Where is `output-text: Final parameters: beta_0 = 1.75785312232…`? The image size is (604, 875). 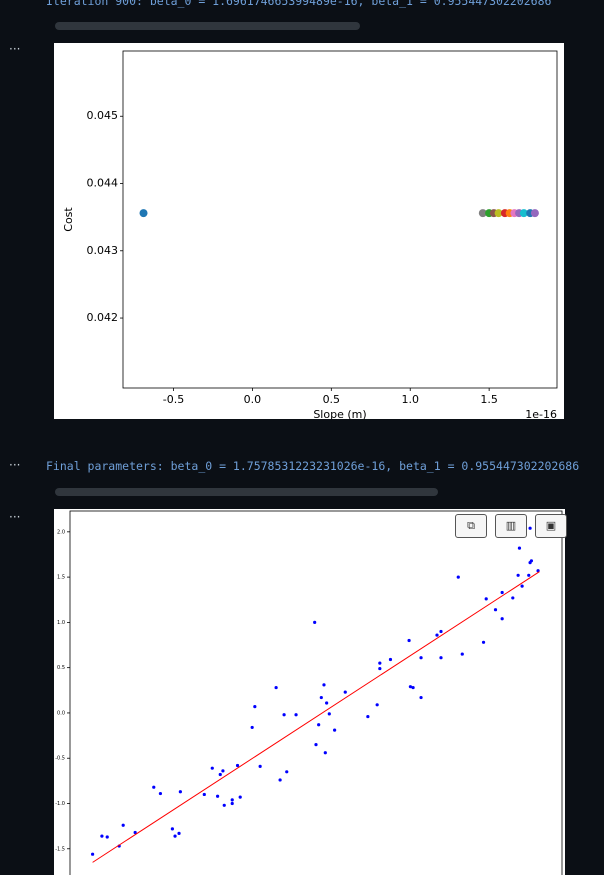 output-text: Final parameters: beta_0 = 1.75785312232… is located at coordinates (313, 466).